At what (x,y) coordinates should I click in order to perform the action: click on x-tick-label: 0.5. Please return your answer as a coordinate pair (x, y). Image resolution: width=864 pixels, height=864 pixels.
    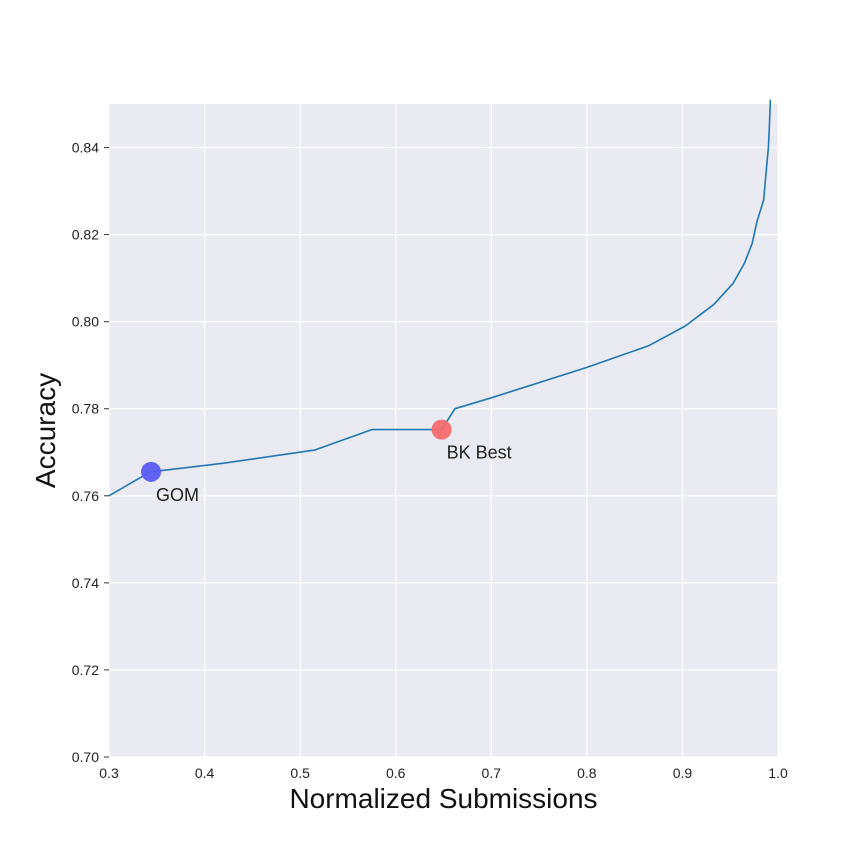
    Looking at the image, I should click on (300, 773).